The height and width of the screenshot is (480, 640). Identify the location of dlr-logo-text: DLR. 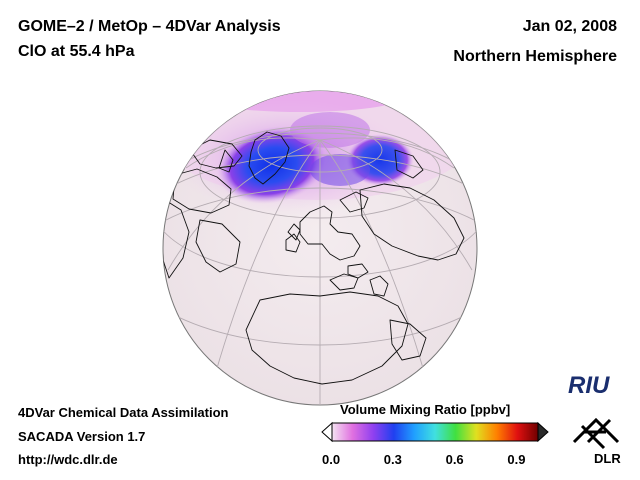
(607, 458).